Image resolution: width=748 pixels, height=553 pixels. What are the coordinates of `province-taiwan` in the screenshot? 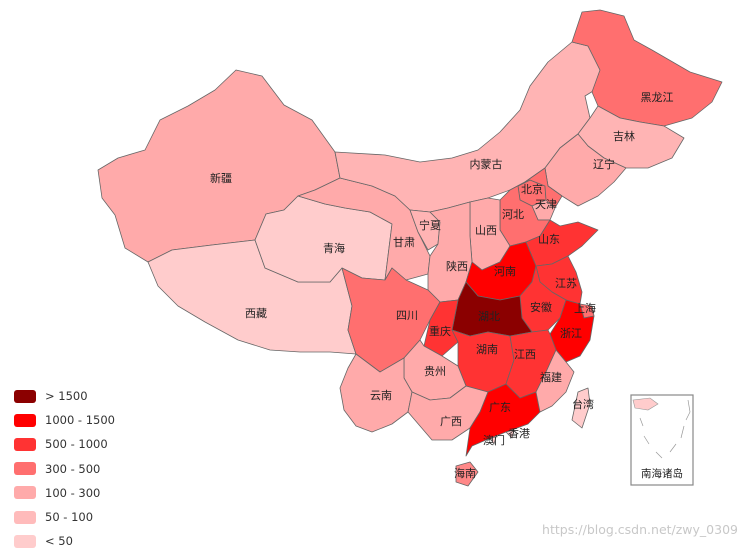 It's located at (581, 408).